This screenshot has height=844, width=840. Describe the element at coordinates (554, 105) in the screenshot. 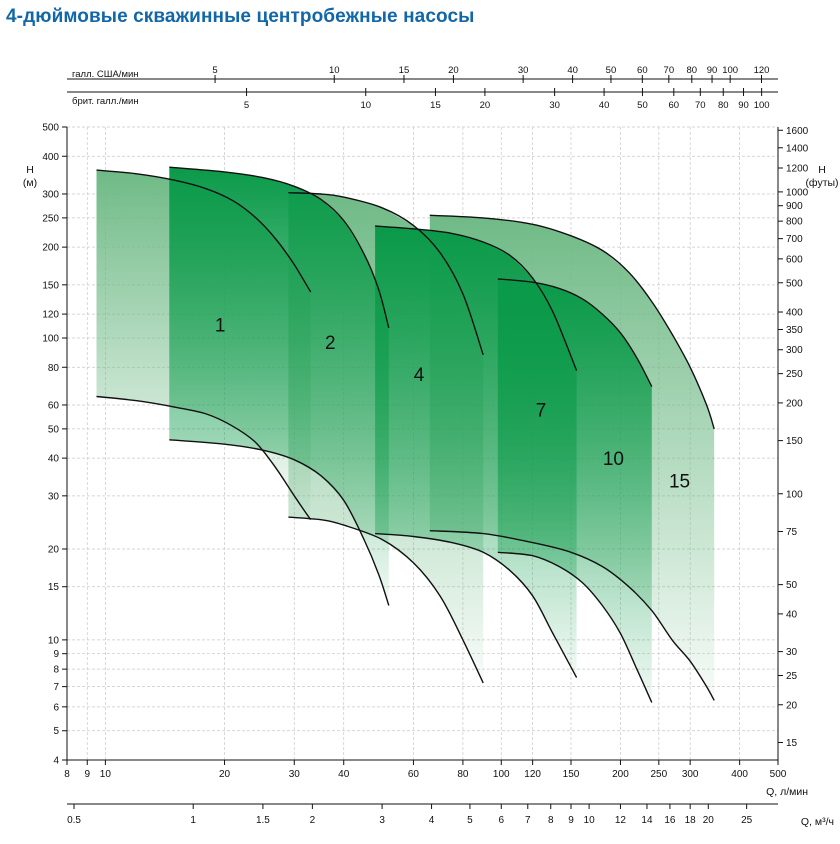

I see `x-tick-label-uk-gpm: 30` at that location.